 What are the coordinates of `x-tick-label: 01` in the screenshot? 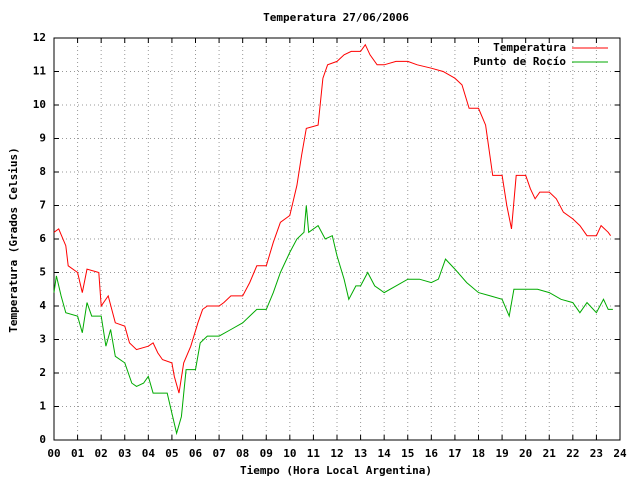 It's located at (78, 453).